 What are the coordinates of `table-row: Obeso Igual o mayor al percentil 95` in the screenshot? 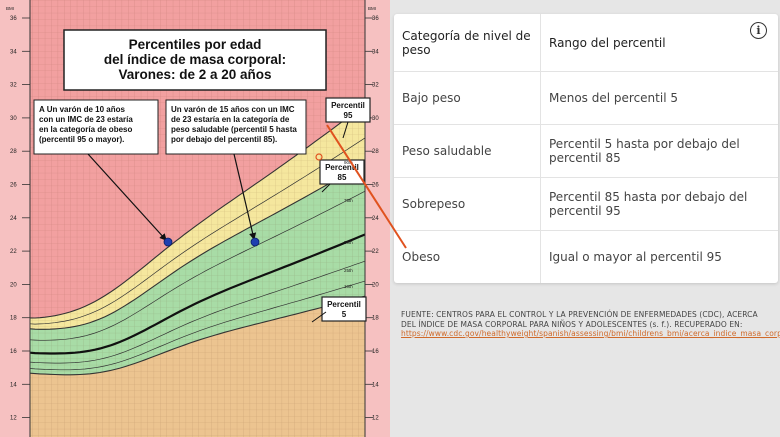 It's located at (586, 256).